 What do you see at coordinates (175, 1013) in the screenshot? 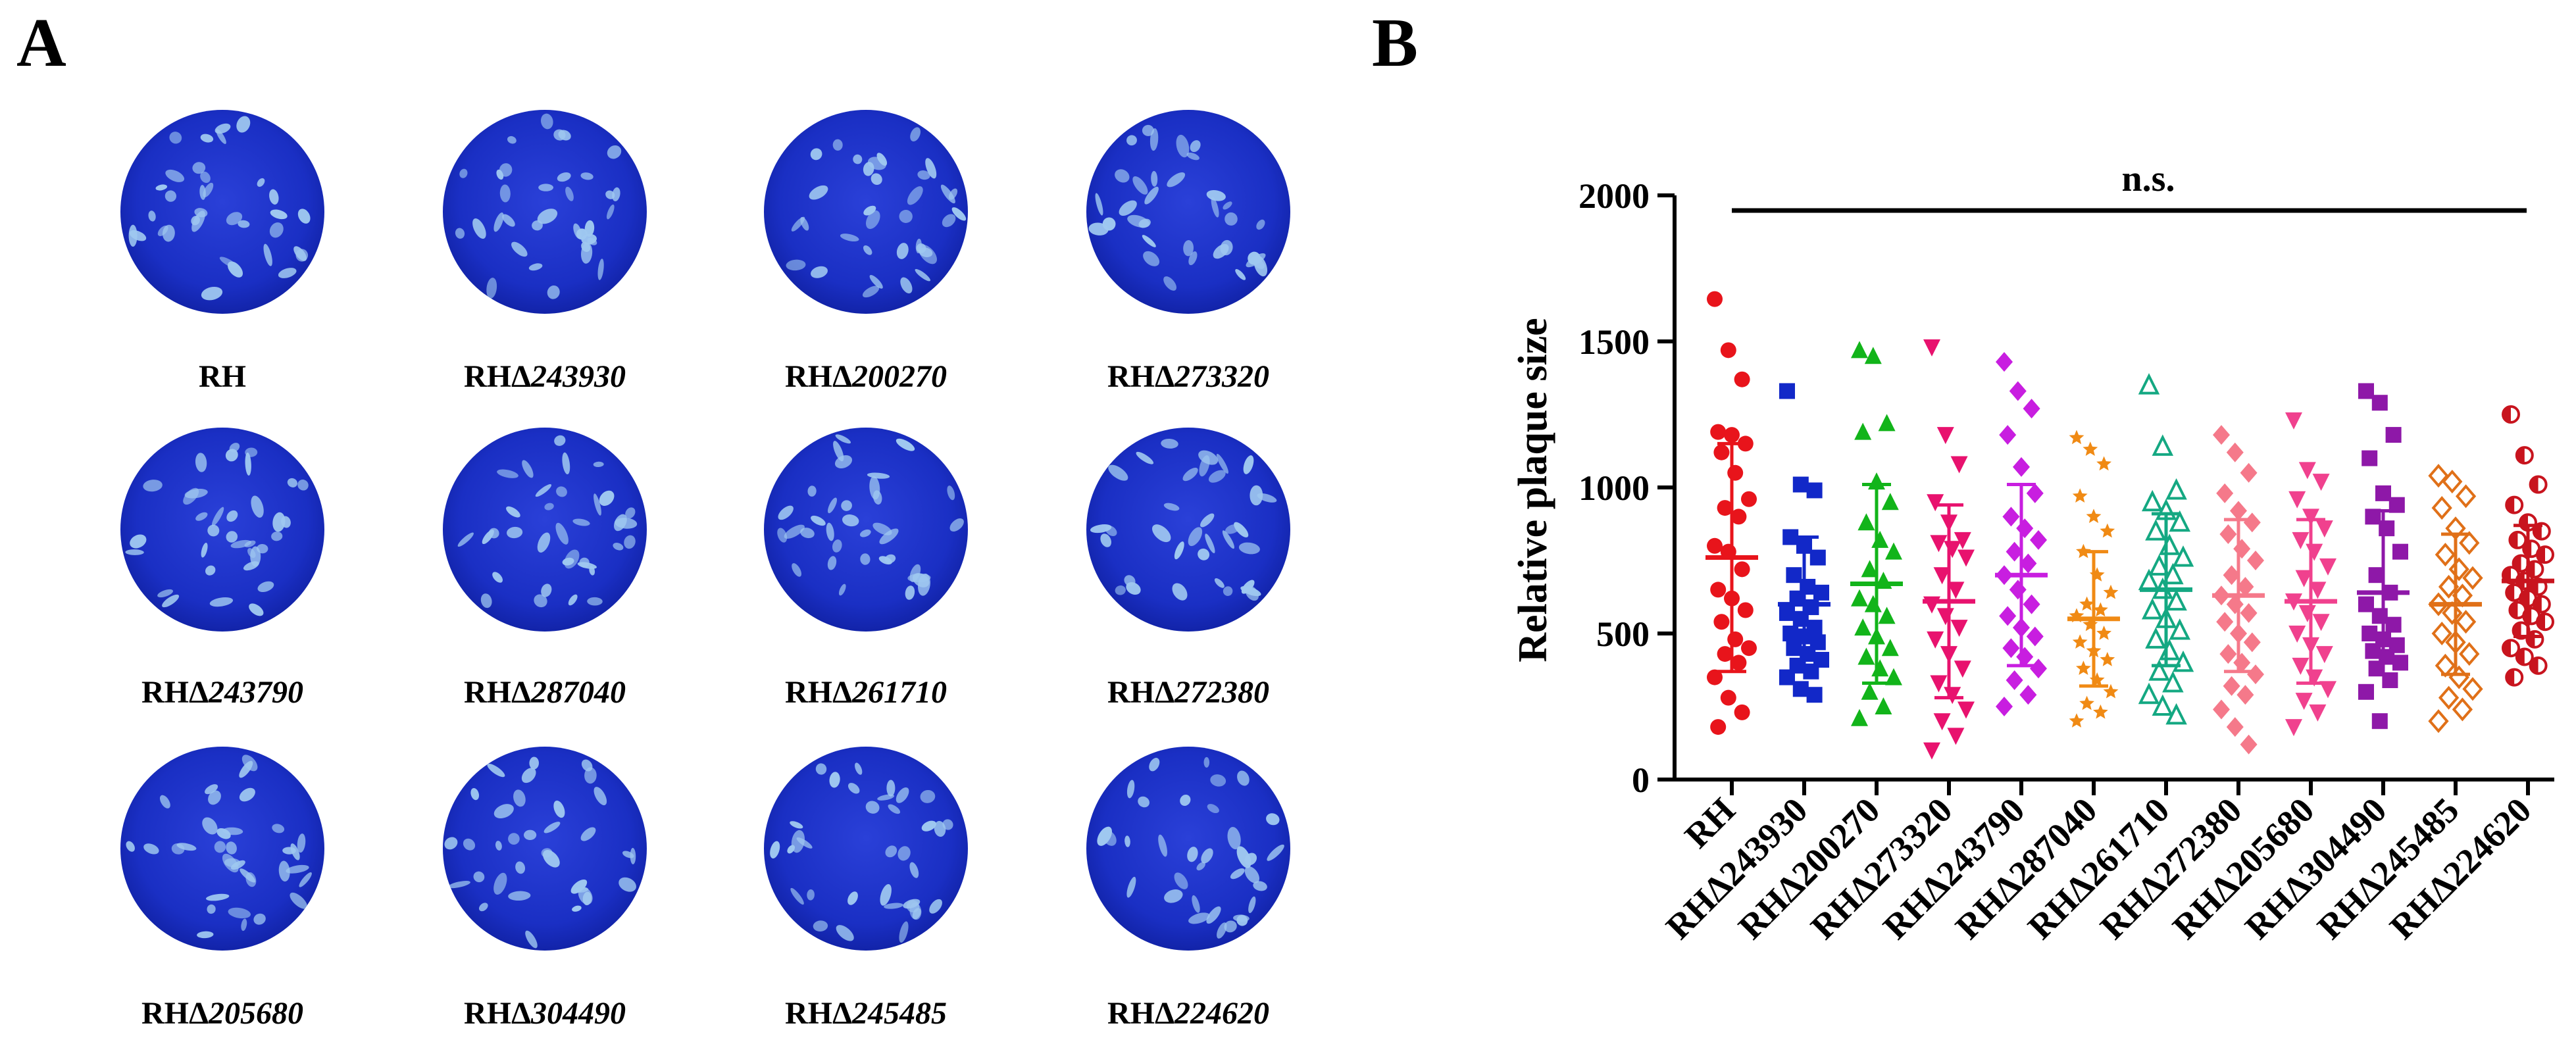
I see `plate-label-strain: RHΔ` at bounding box center [175, 1013].